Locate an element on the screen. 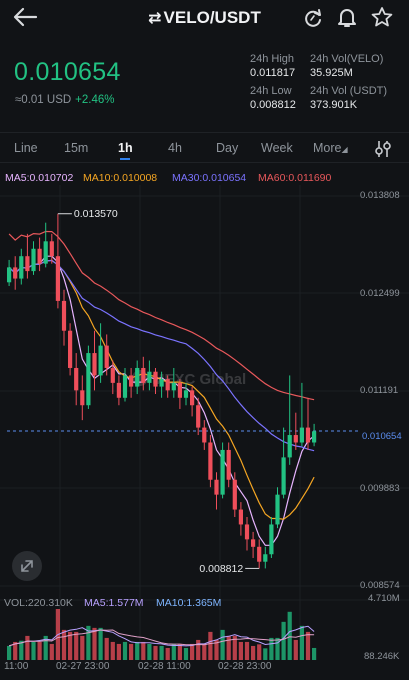 The image size is (409, 680). expand-icon is located at coordinates (27, 566).